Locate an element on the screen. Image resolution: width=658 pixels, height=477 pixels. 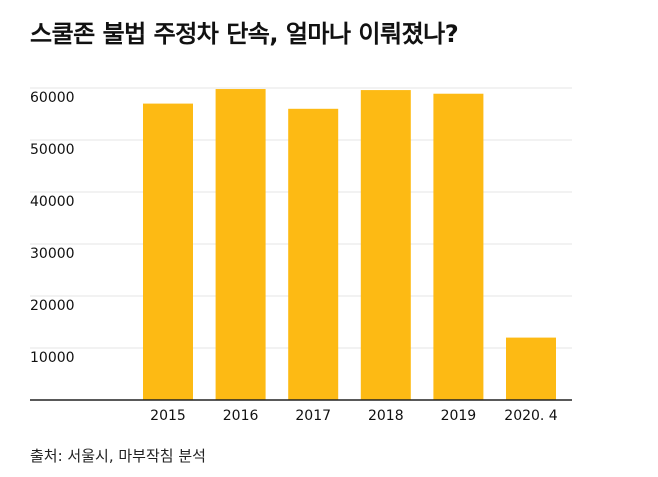
y-tick-label: 40000 is located at coordinates (52, 202).